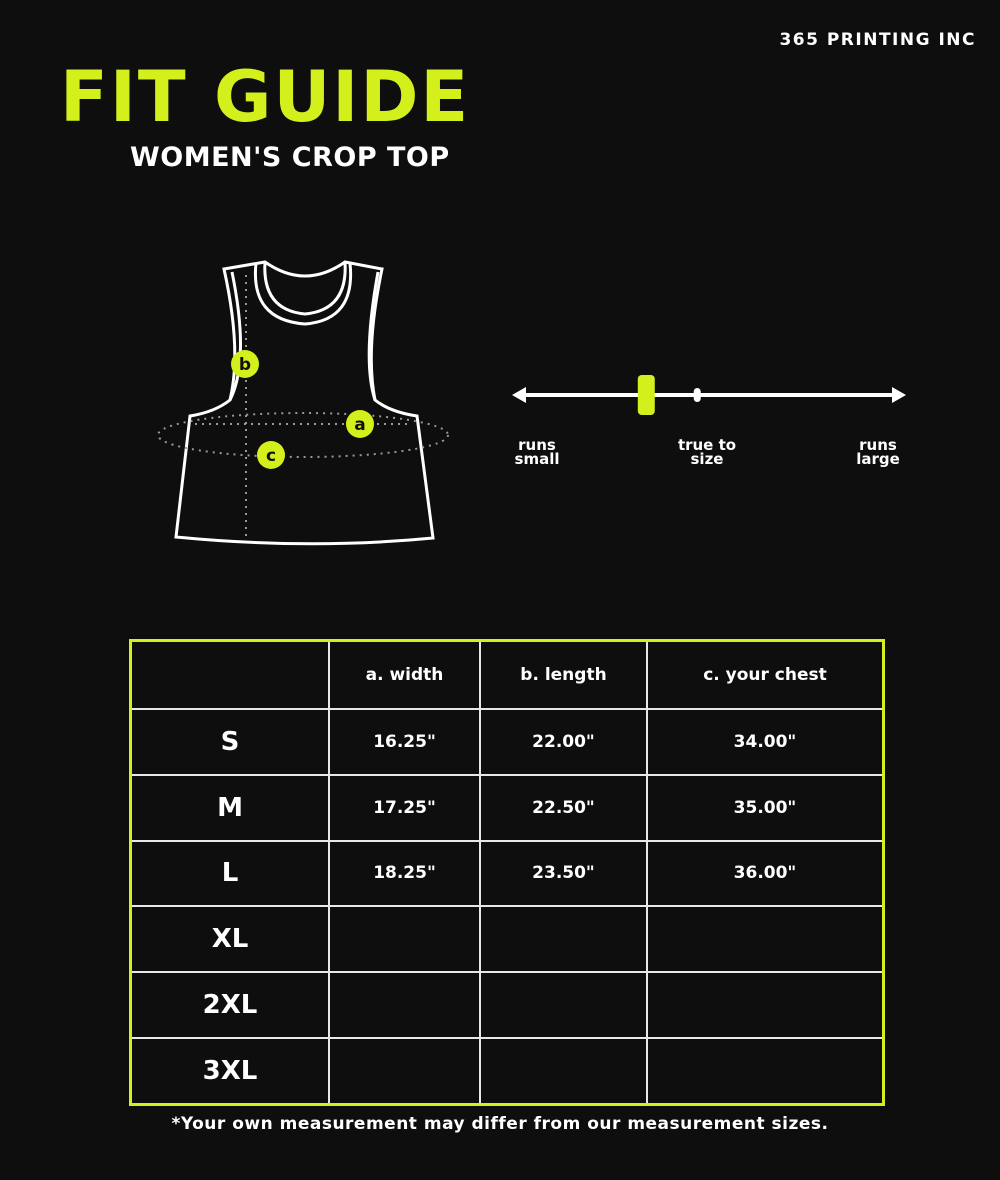 Image resolution: width=1000 pixels, height=1180 pixels. I want to click on fit-scale, so click(709, 395).